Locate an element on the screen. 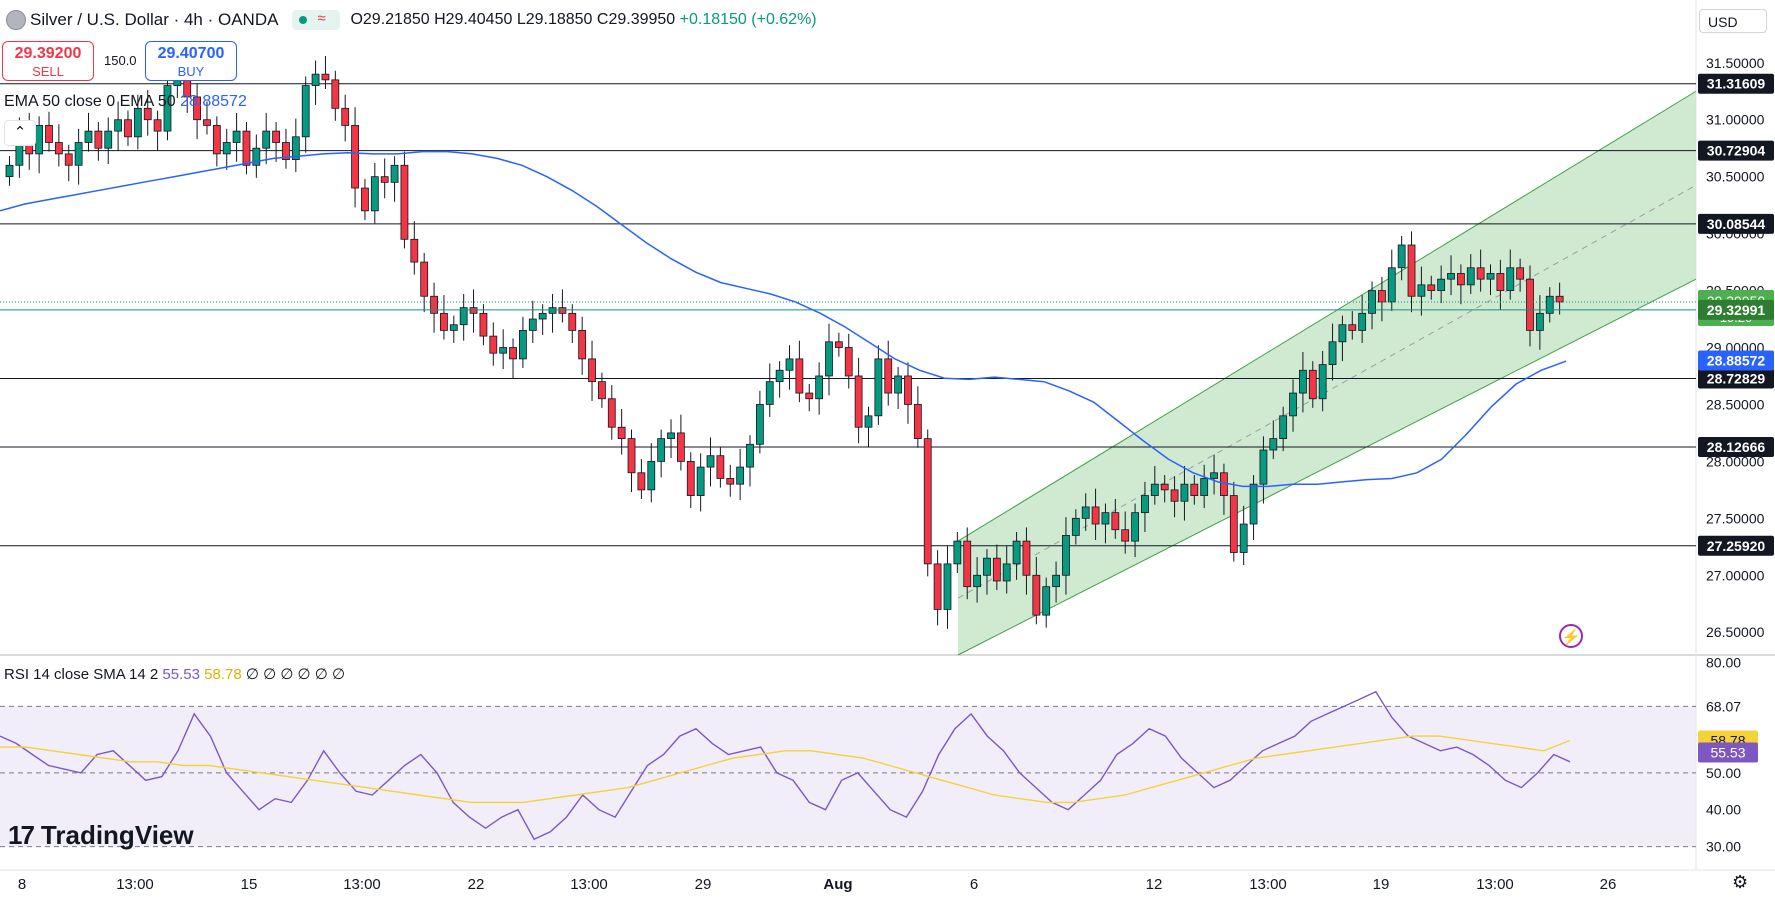 Image resolution: width=1775 pixels, height=901 pixels. currency-selector: USD is located at coordinates (1733, 21).